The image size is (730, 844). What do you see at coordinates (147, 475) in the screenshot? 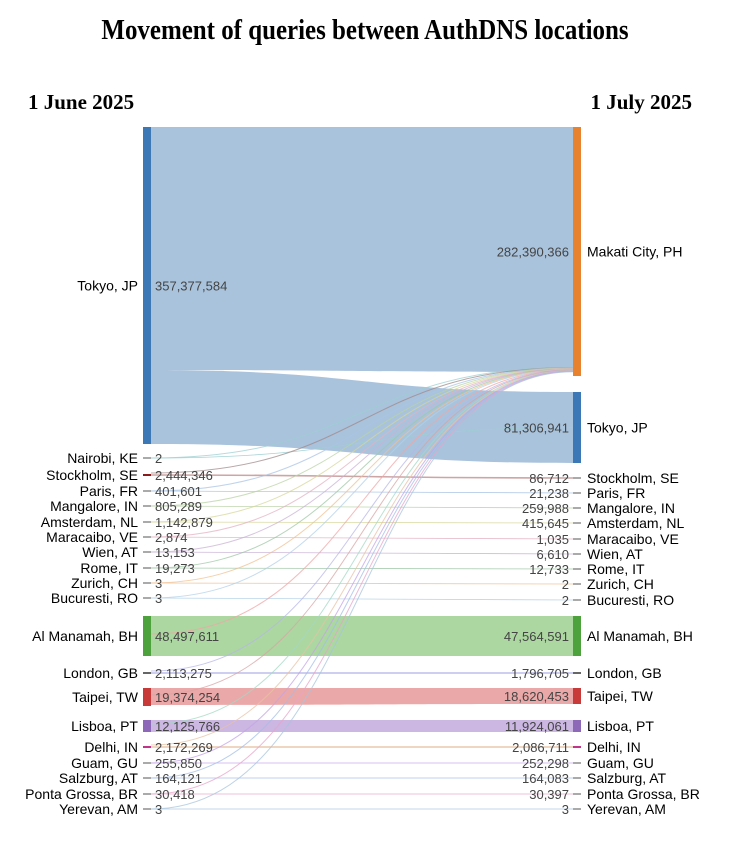
I see `left-node-bar-stockholm-se` at bounding box center [147, 475].